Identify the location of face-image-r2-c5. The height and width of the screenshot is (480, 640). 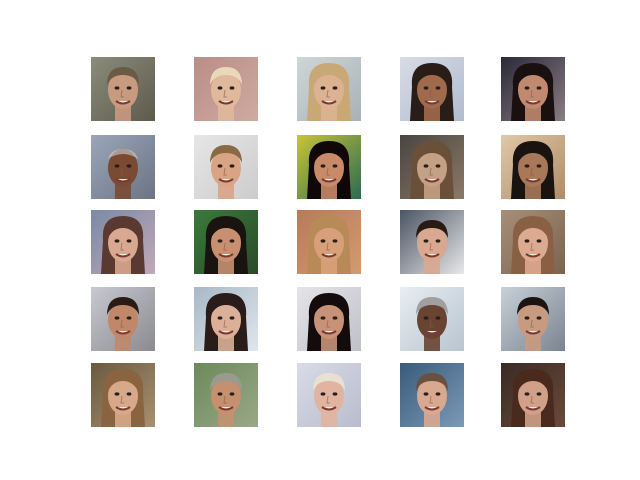
(533, 167).